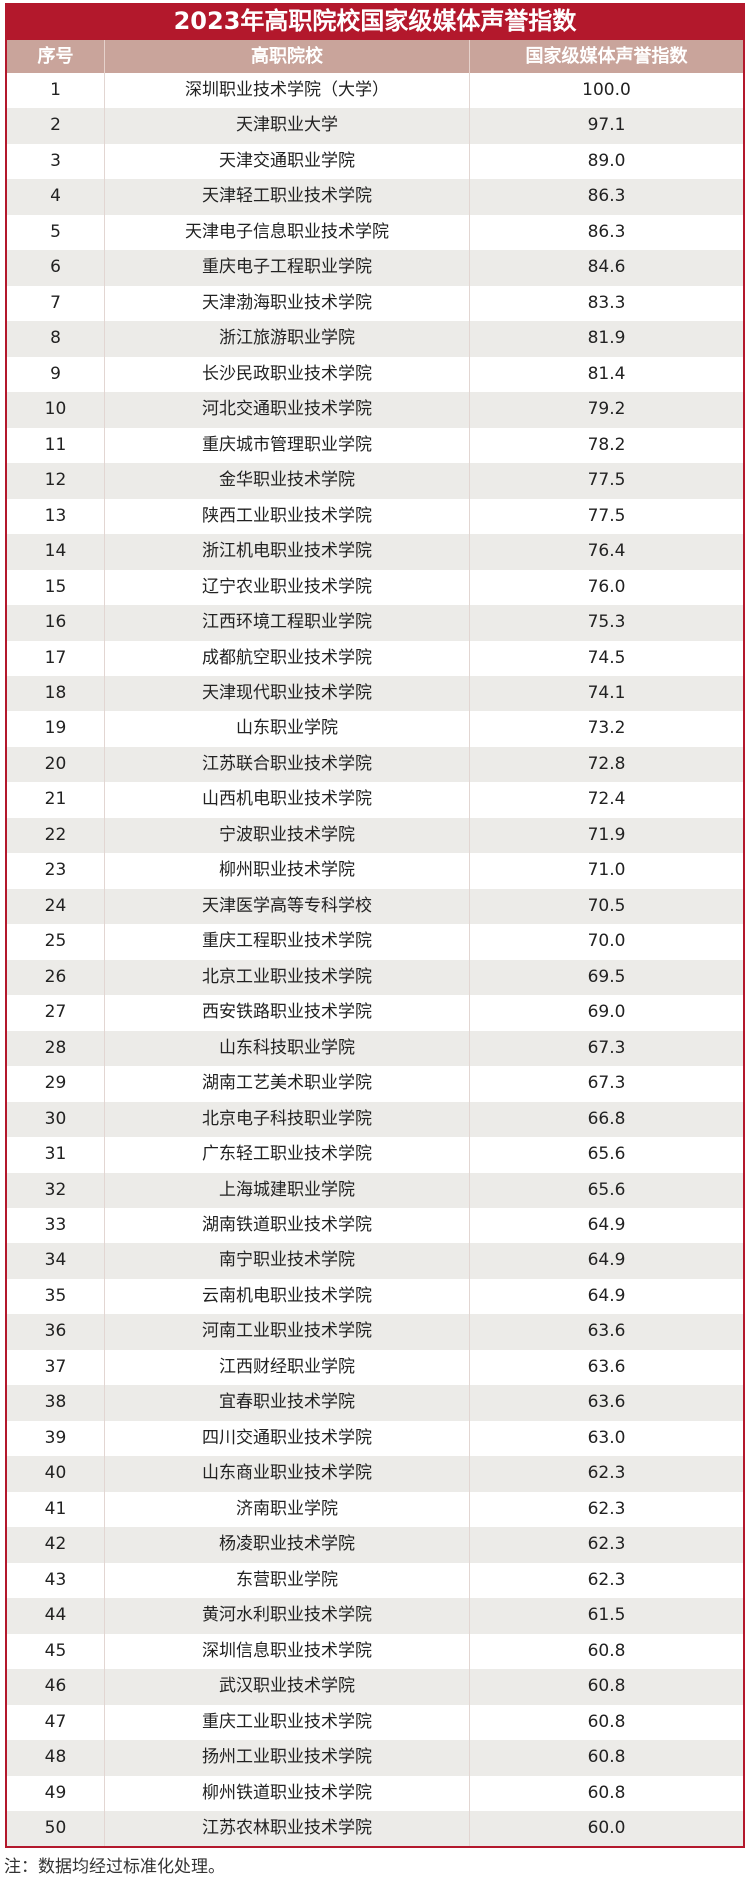  What do you see at coordinates (375, 481) in the screenshot?
I see `table-row: 12 金华职业技术学院 77.5` at bounding box center [375, 481].